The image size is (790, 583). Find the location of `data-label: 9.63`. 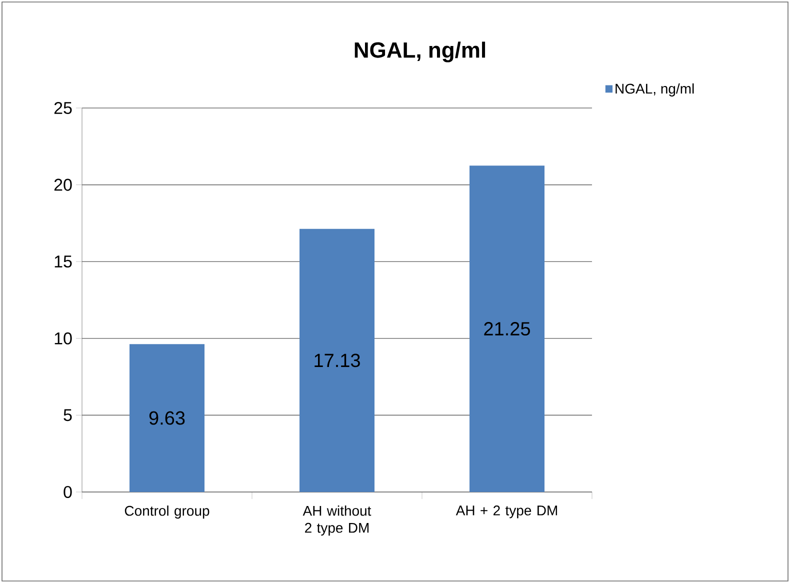

data-label: 9.63 is located at coordinates (167, 418).